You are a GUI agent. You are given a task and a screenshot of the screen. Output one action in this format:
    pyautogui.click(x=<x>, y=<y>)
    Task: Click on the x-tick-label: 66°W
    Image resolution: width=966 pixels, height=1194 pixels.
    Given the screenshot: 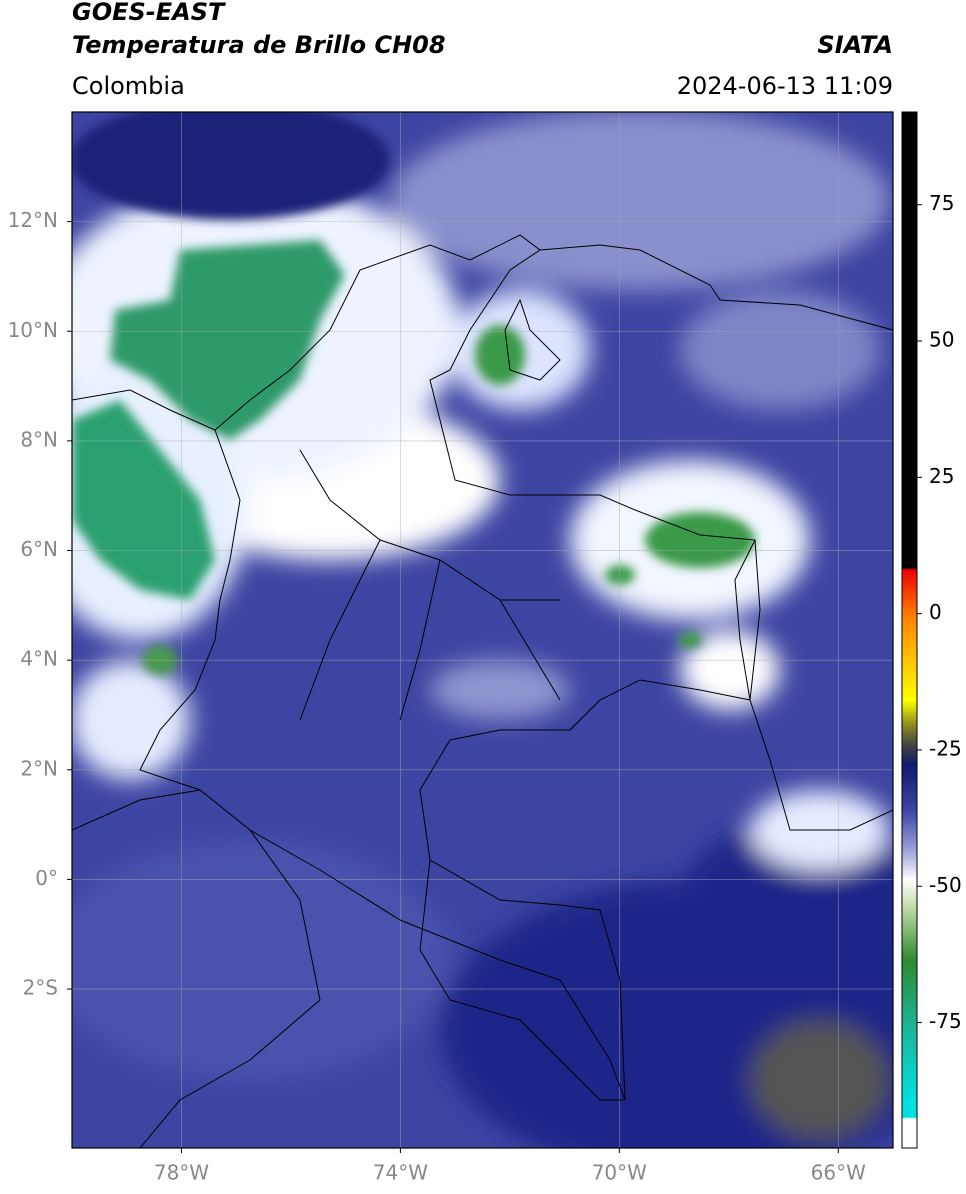 What is the action you would take?
    pyautogui.click(x=838, y=1173)
    